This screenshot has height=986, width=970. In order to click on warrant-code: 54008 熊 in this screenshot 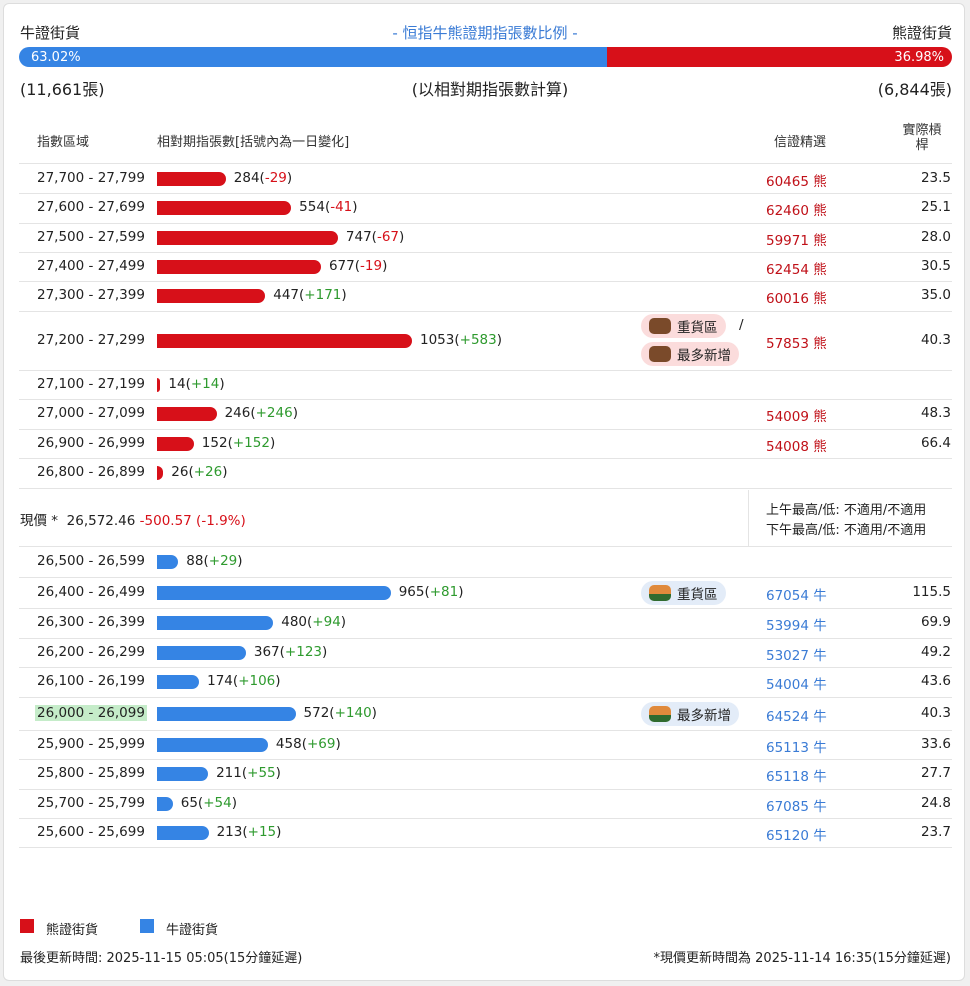, I will do `click(796, 446)`.